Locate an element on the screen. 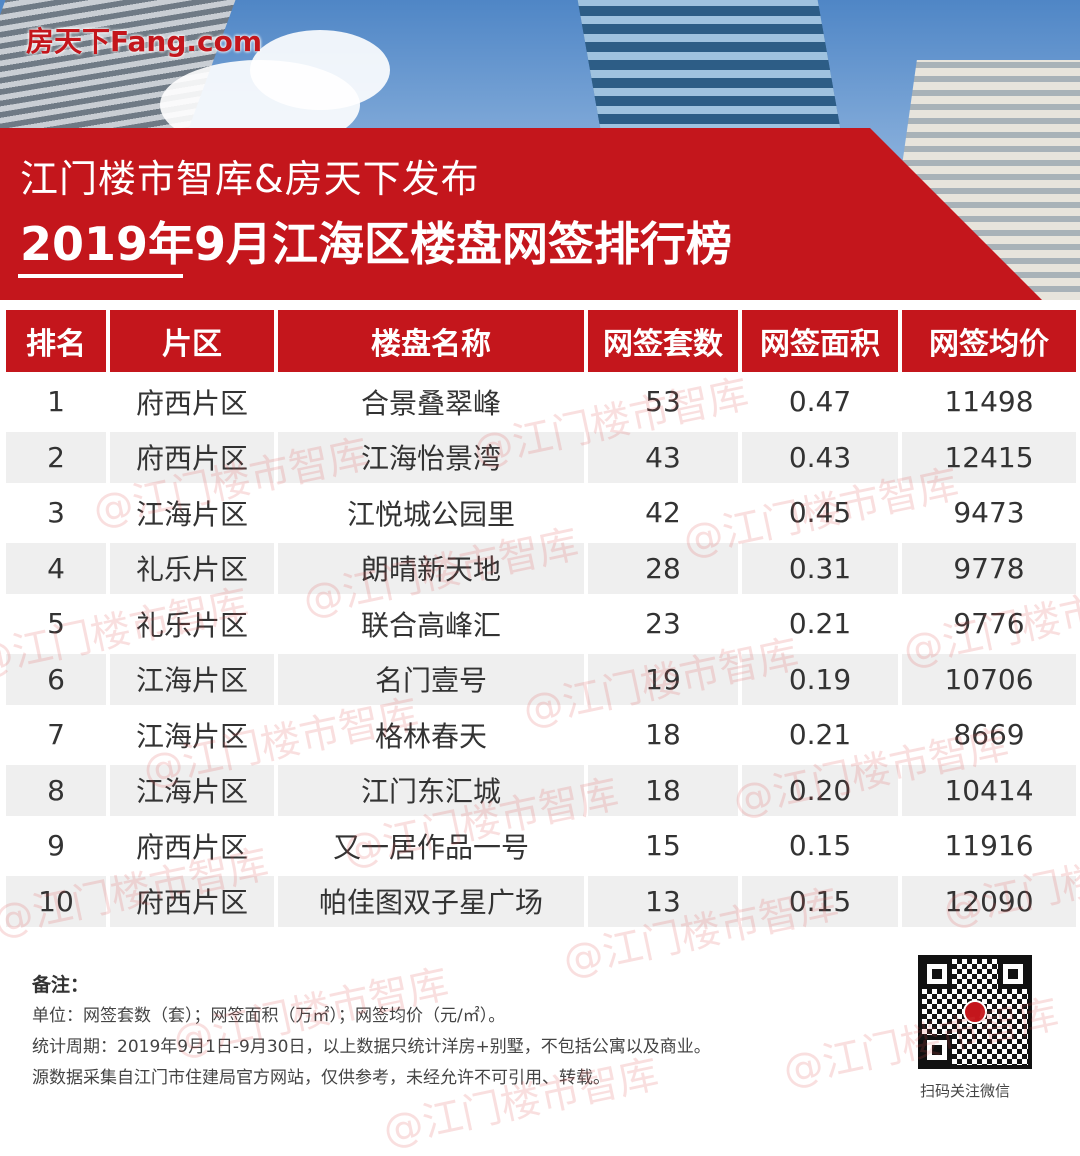 The width and height of the screenshot is (1080, 1156). cell-units: 15 is located at coordinates (663, 846).